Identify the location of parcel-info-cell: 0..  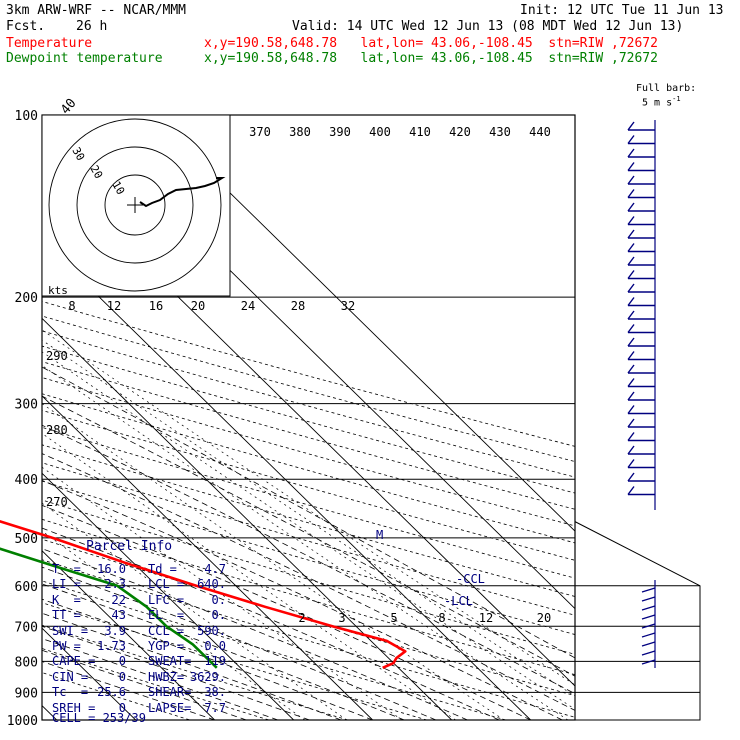
(218, 599).